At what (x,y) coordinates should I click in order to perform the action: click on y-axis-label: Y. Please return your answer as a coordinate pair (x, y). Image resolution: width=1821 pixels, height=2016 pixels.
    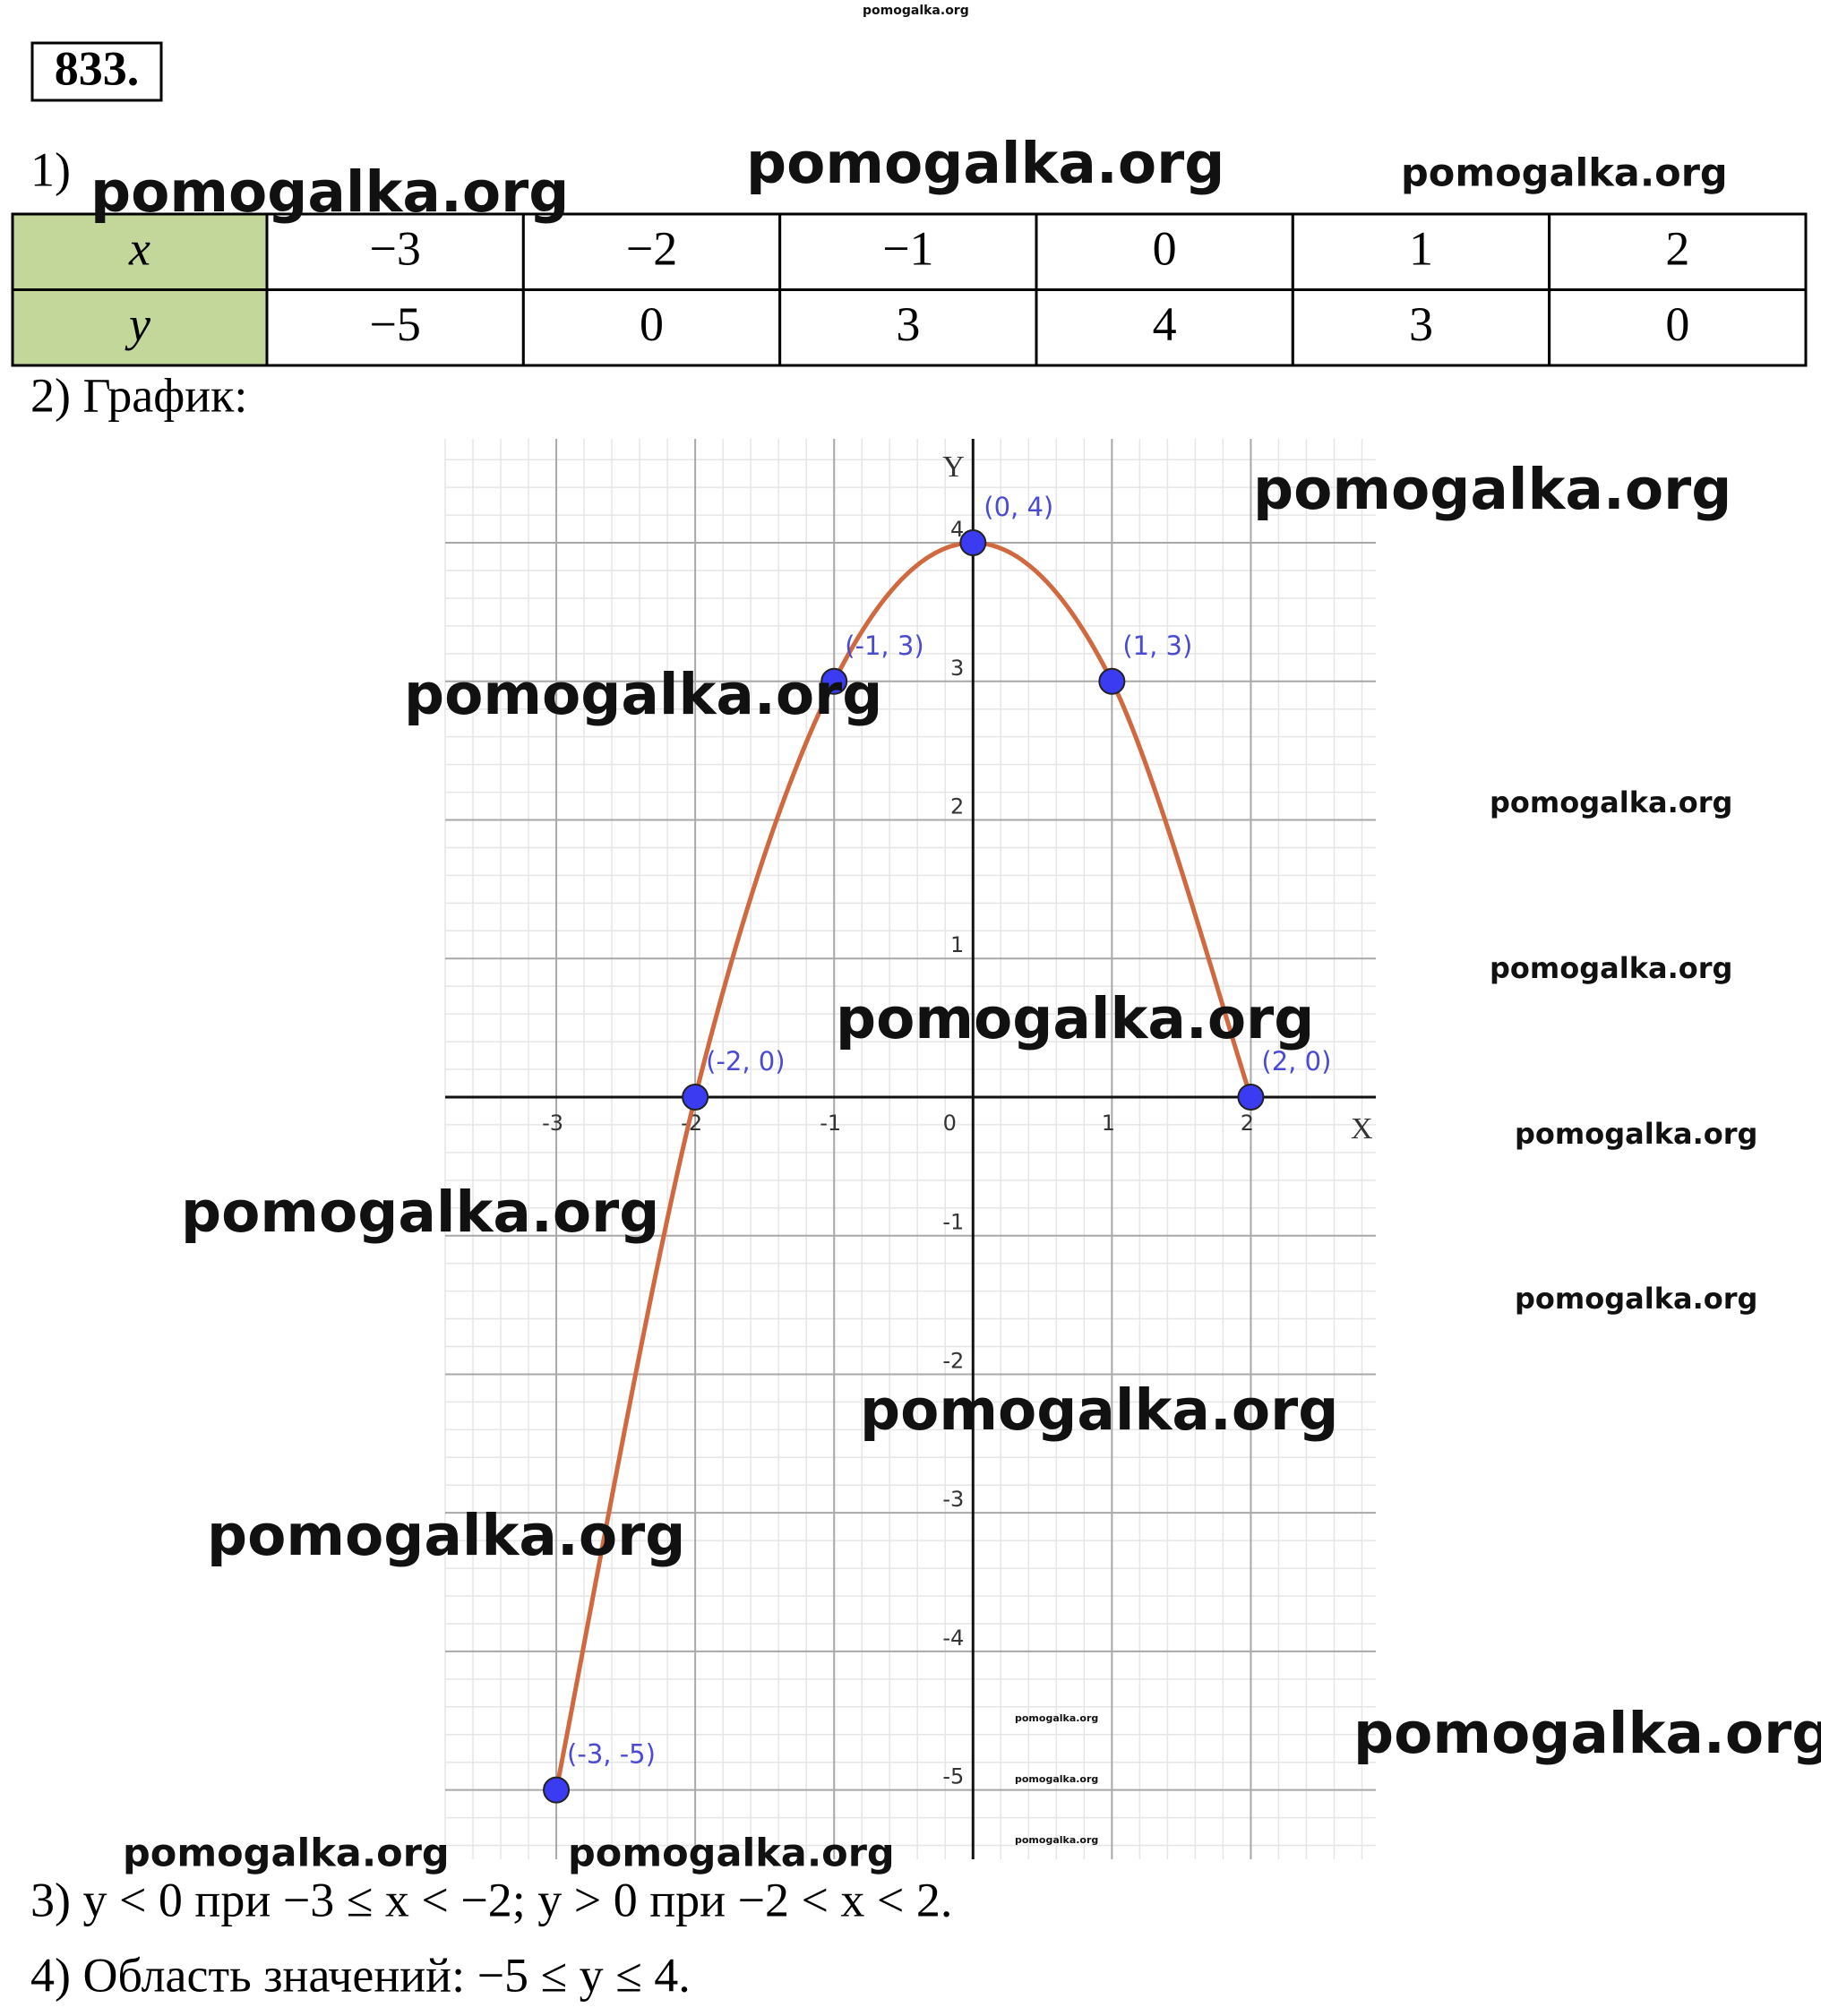
    Looking at the image, I should click on (953, 467).